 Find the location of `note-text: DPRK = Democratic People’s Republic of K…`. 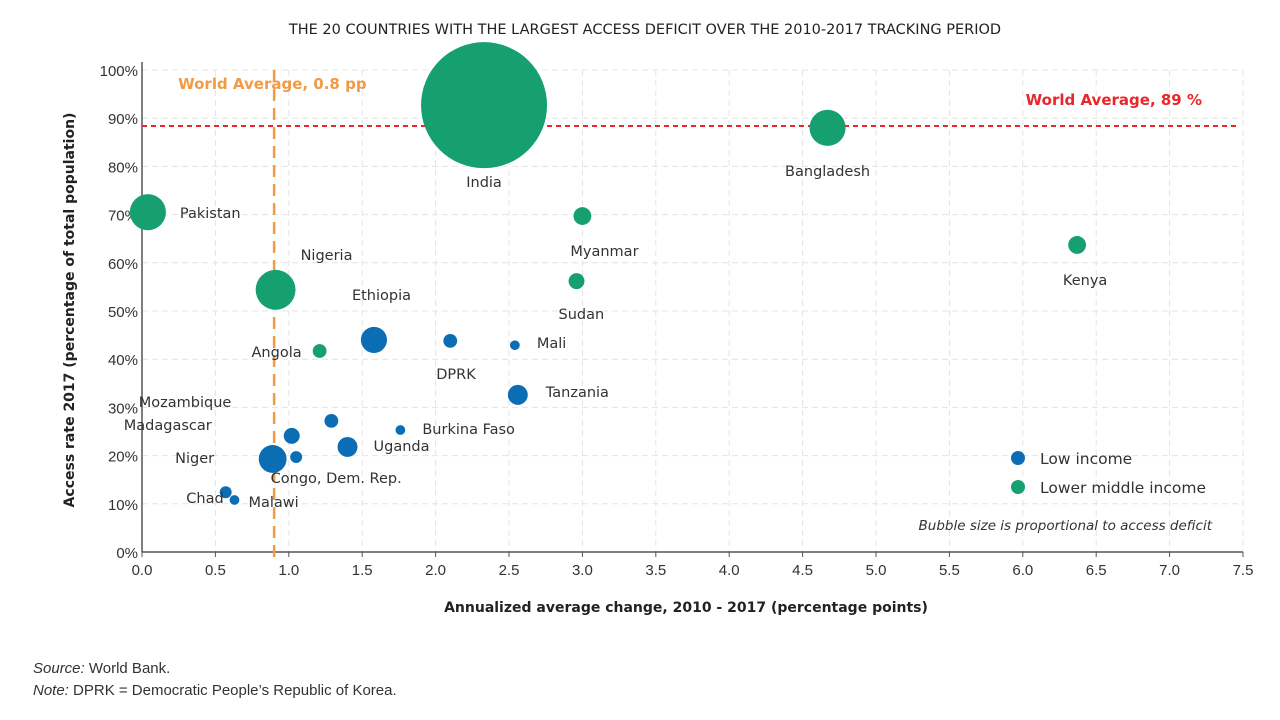

note-text: DPRK = Democratic People’s Republic of K… is located at coordinates (232, 690).